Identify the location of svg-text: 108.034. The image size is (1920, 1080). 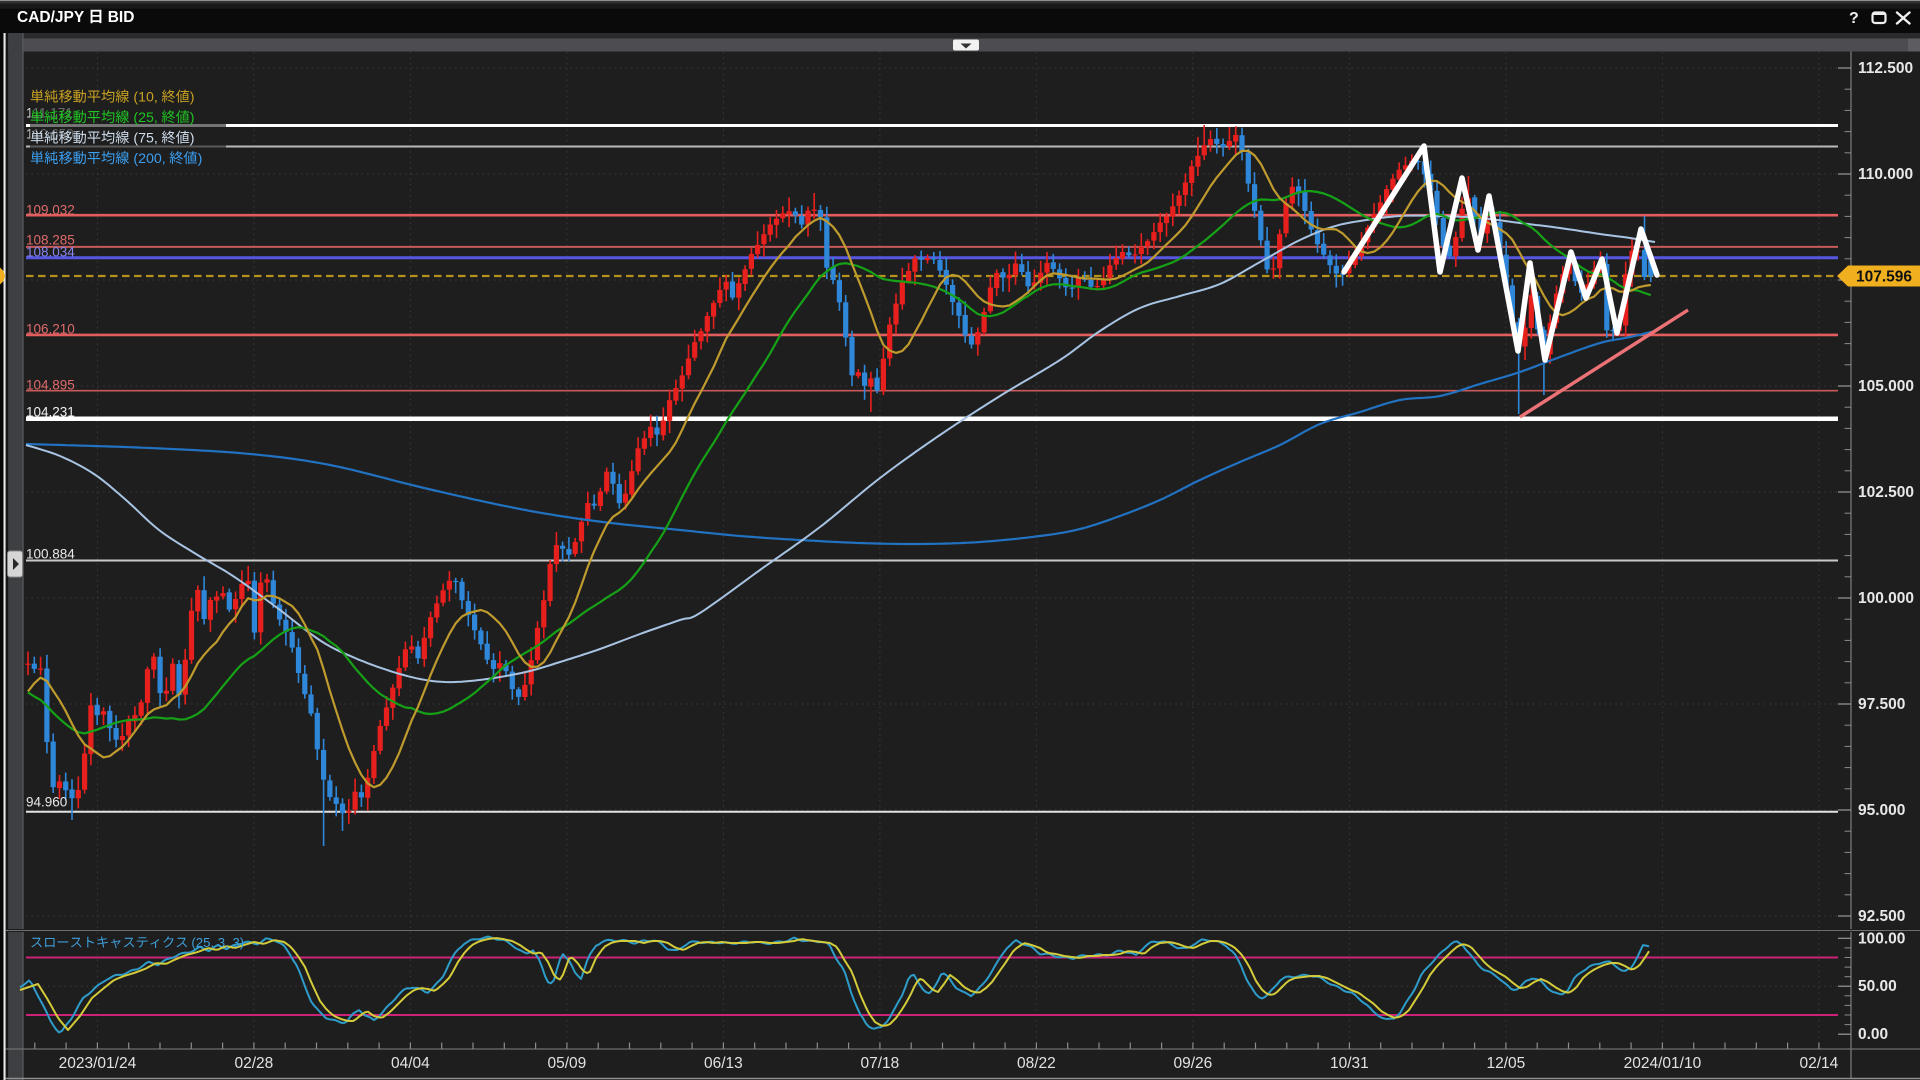
(50, 252).